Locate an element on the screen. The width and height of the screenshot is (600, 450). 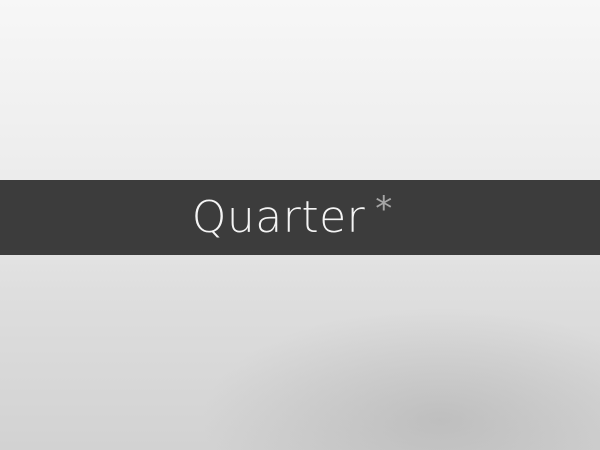
banner-text-group: Quarter * is located at coordinates (291, 217).